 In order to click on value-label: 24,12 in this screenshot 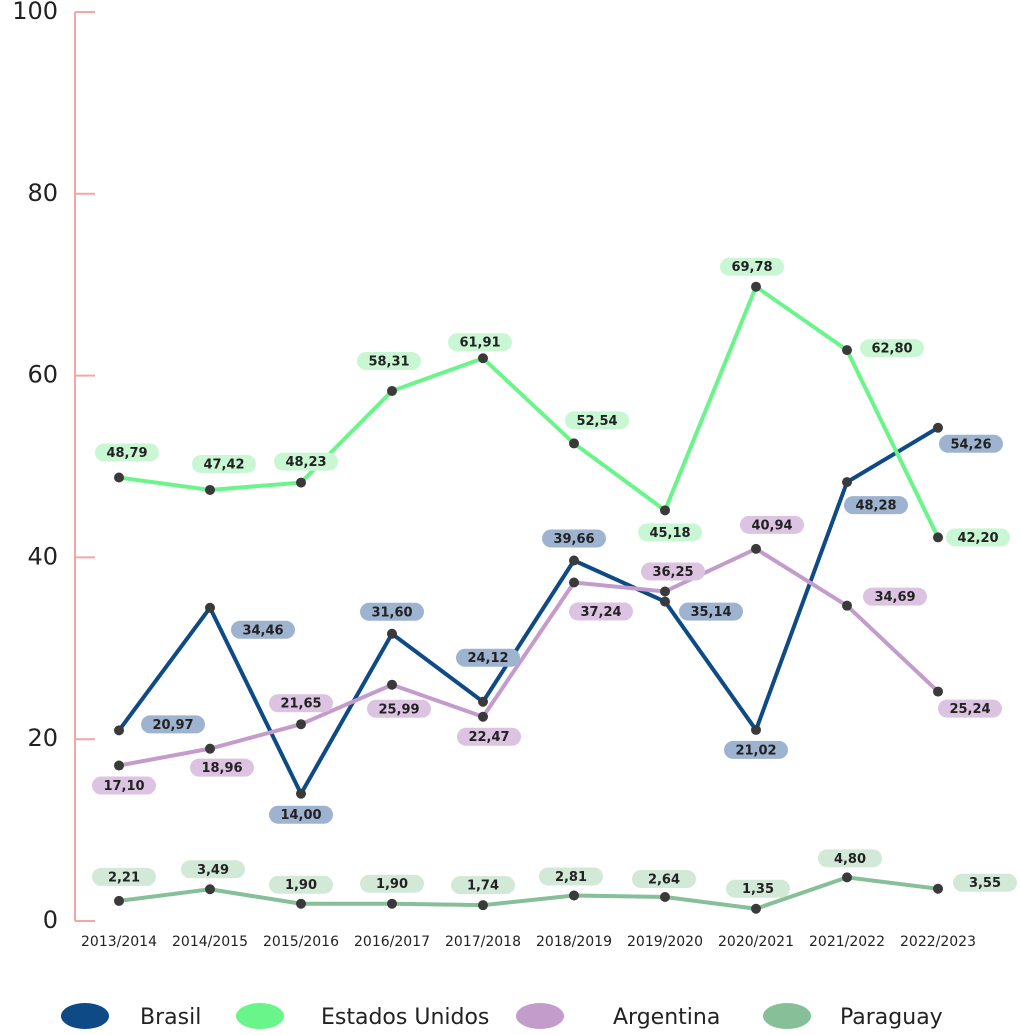, I will do `click(487, 658)`.